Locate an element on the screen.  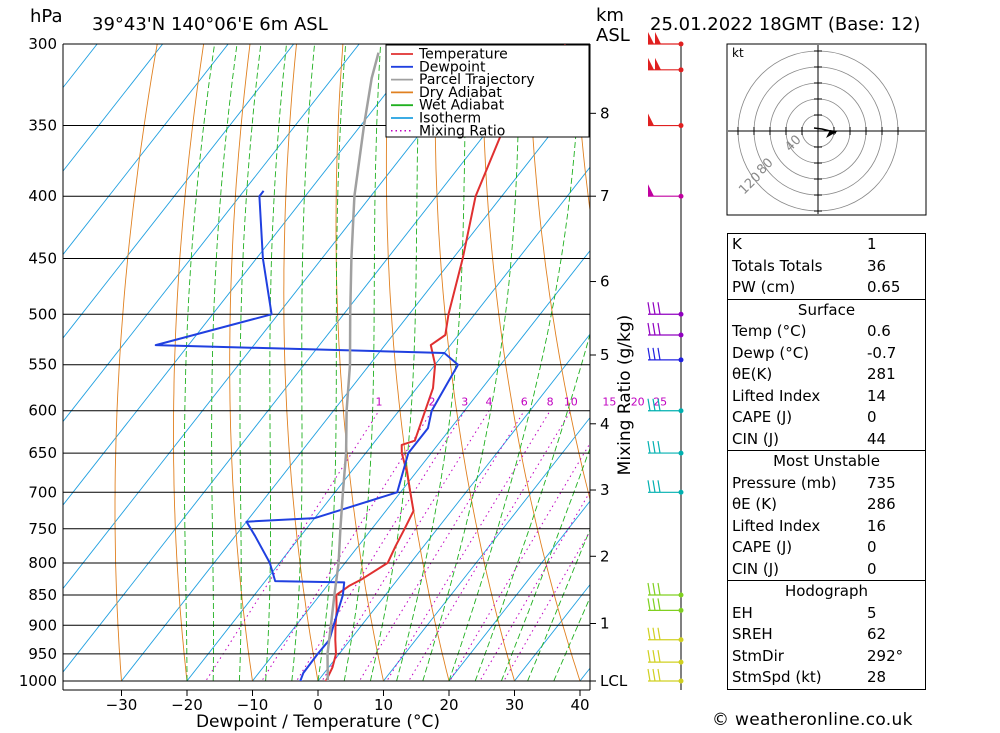
pressure-unit-label: hPa is located at coordinates (46, 16).